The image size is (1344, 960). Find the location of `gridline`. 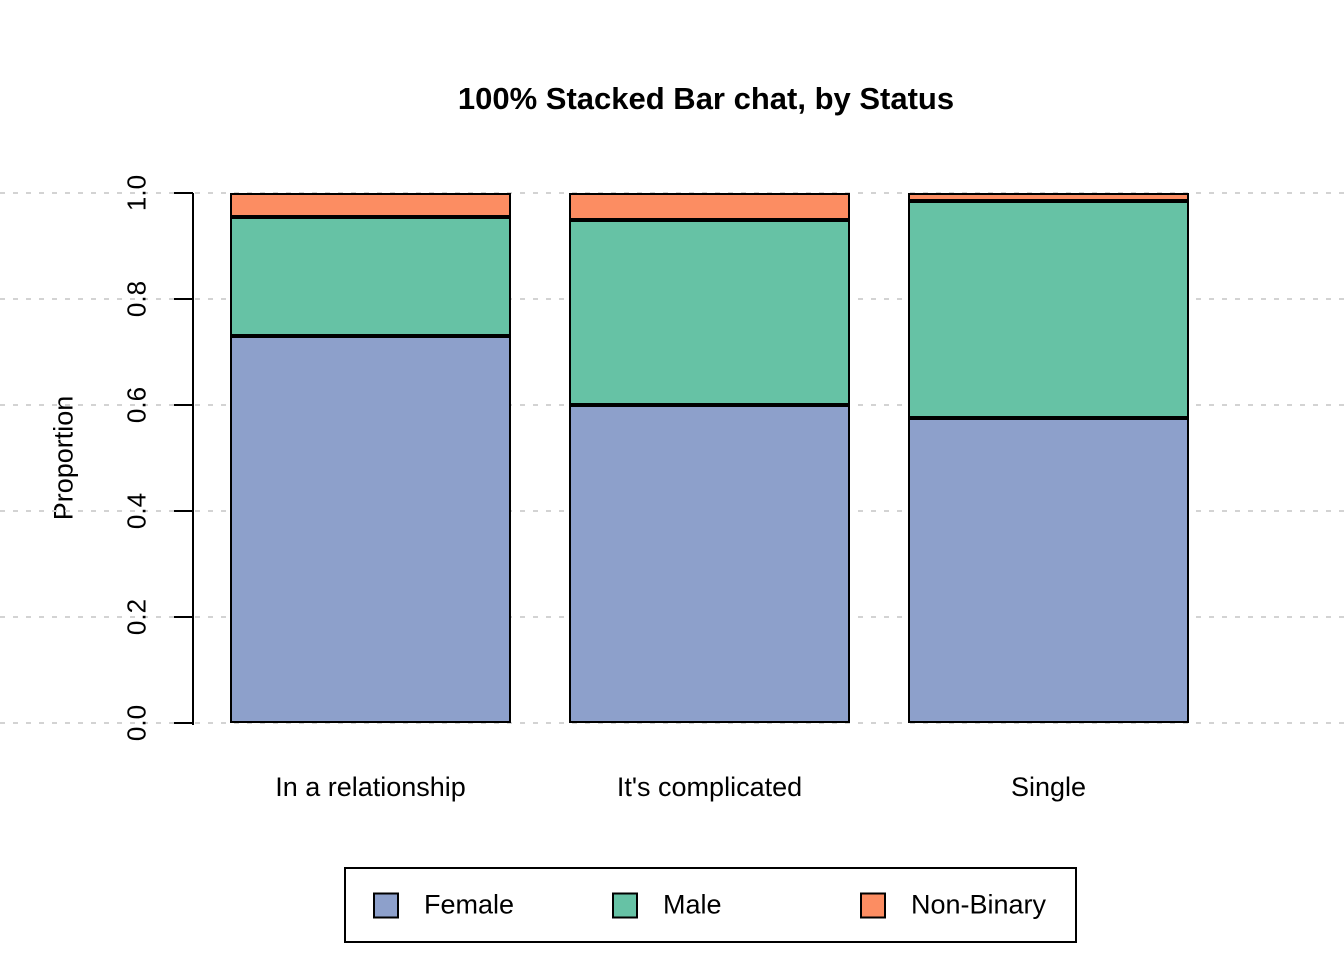

gridline is located at coordinates (672, 723).